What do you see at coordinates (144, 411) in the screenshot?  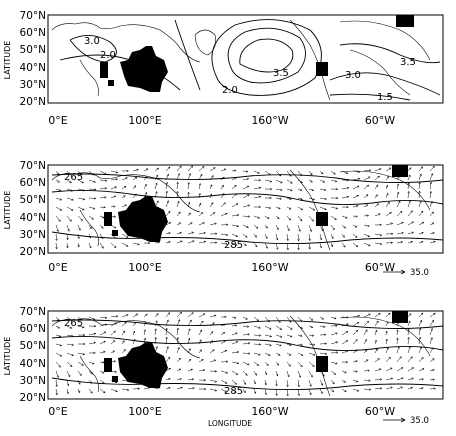 I see `lon-tick-label: 100°E` at bounding box center [144, 411].